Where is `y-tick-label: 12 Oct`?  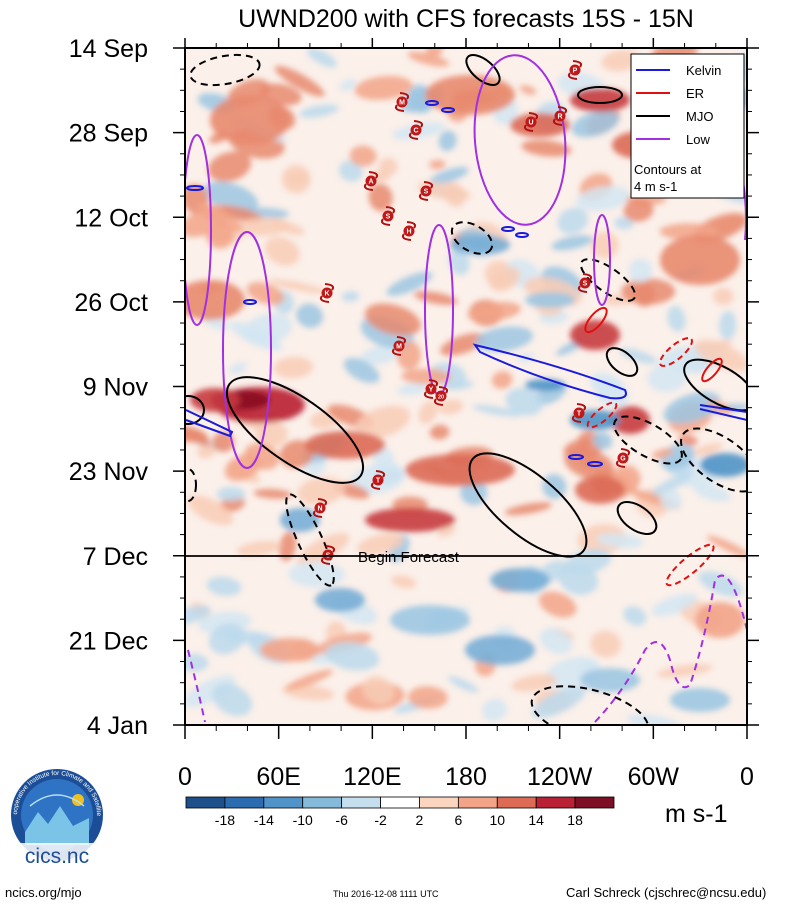
y-tick-label: 12 Oct is located at coordinates (111, 218).